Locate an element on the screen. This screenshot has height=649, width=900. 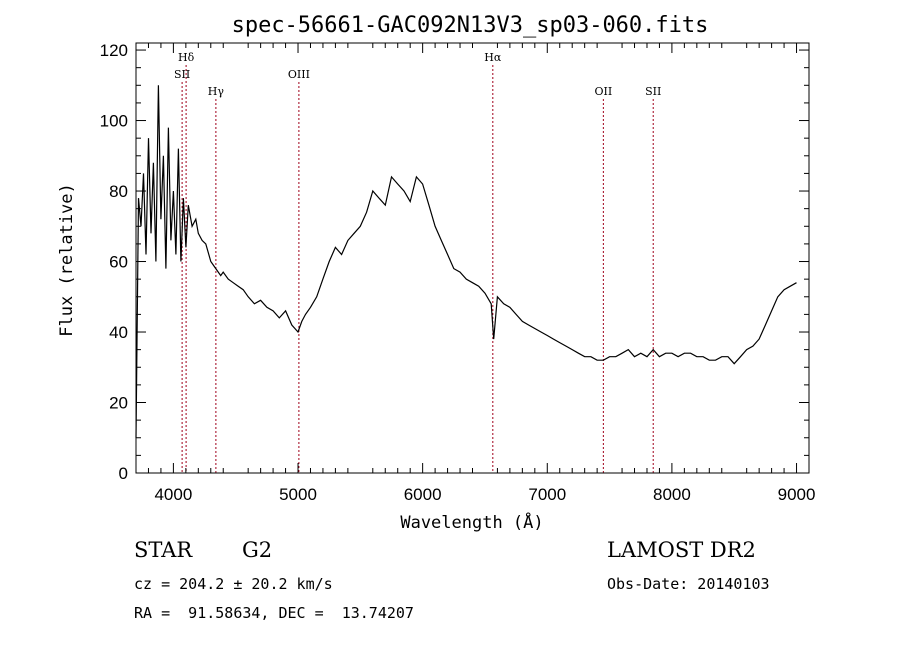
y-axis-label: Flux (relative) is located at coordinates (67, 260).